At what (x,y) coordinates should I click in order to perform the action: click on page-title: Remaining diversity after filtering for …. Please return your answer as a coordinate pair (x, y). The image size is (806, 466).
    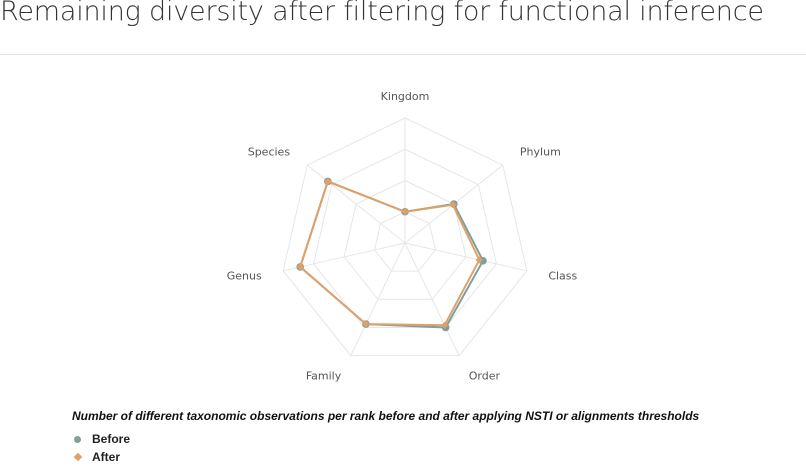
    Looking at the image, I should click on (382, 13).